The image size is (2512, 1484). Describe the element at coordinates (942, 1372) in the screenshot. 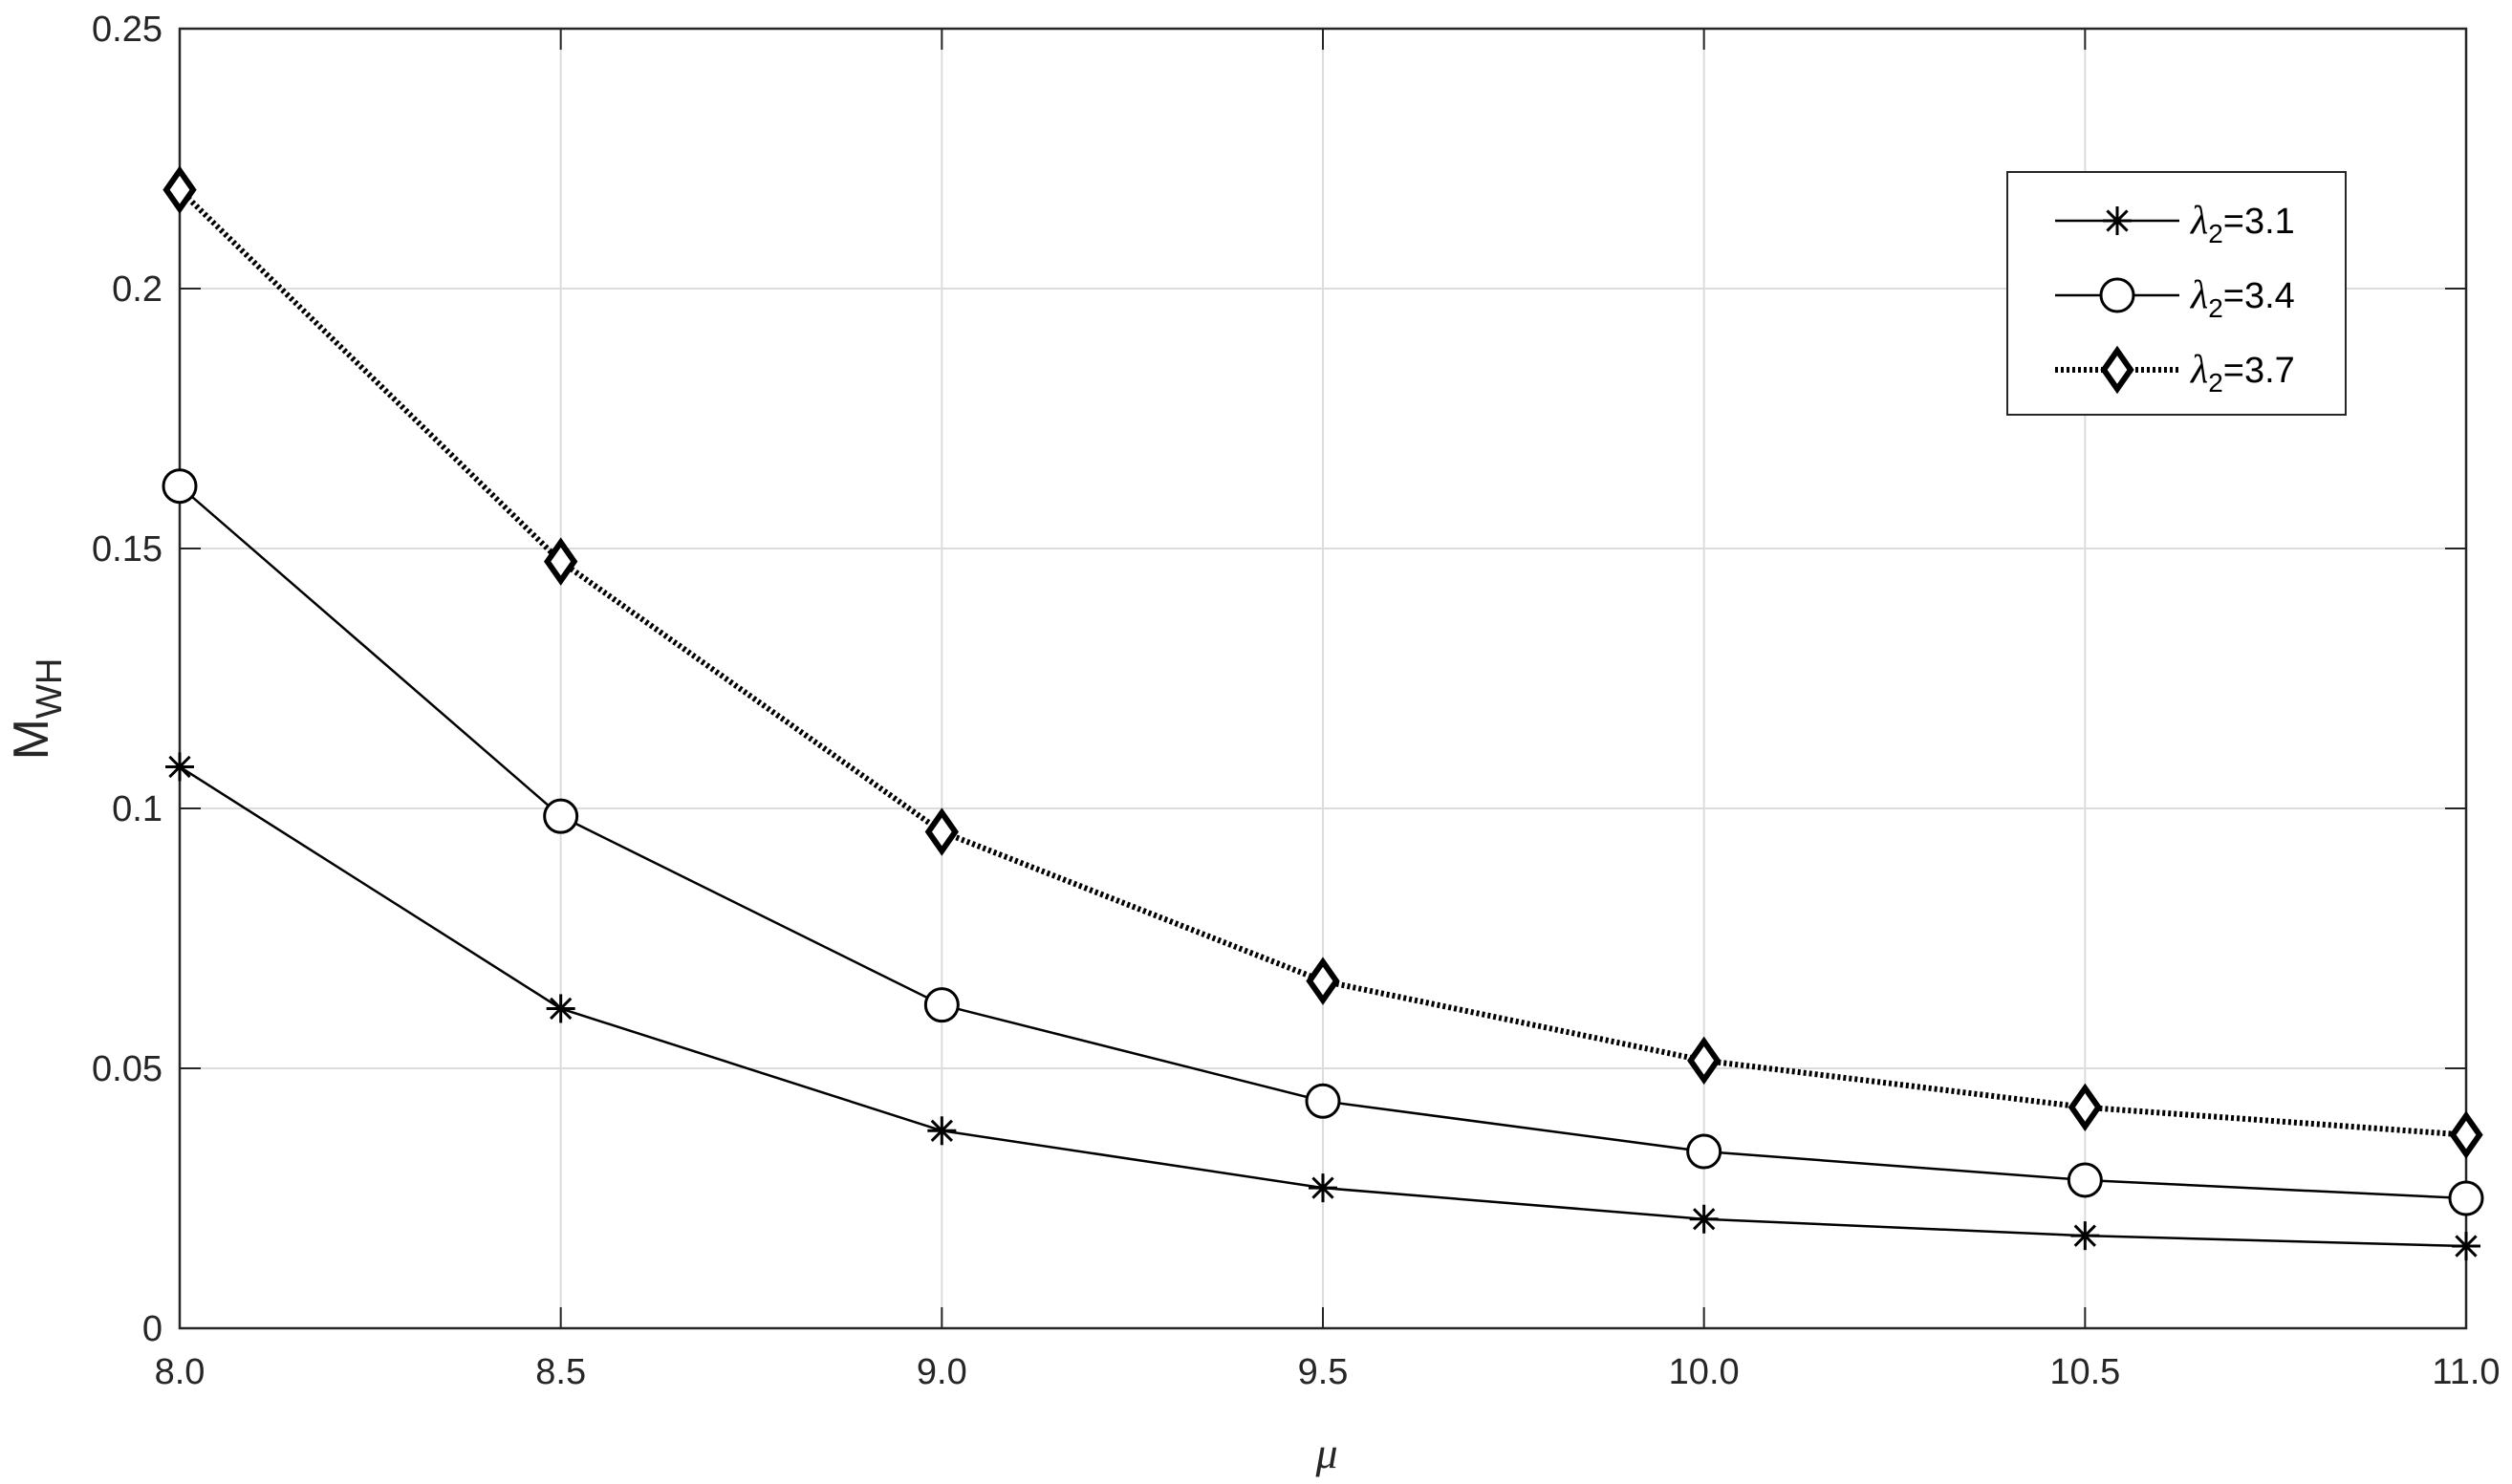

I see `x-tick-label: 9.0` at that location.